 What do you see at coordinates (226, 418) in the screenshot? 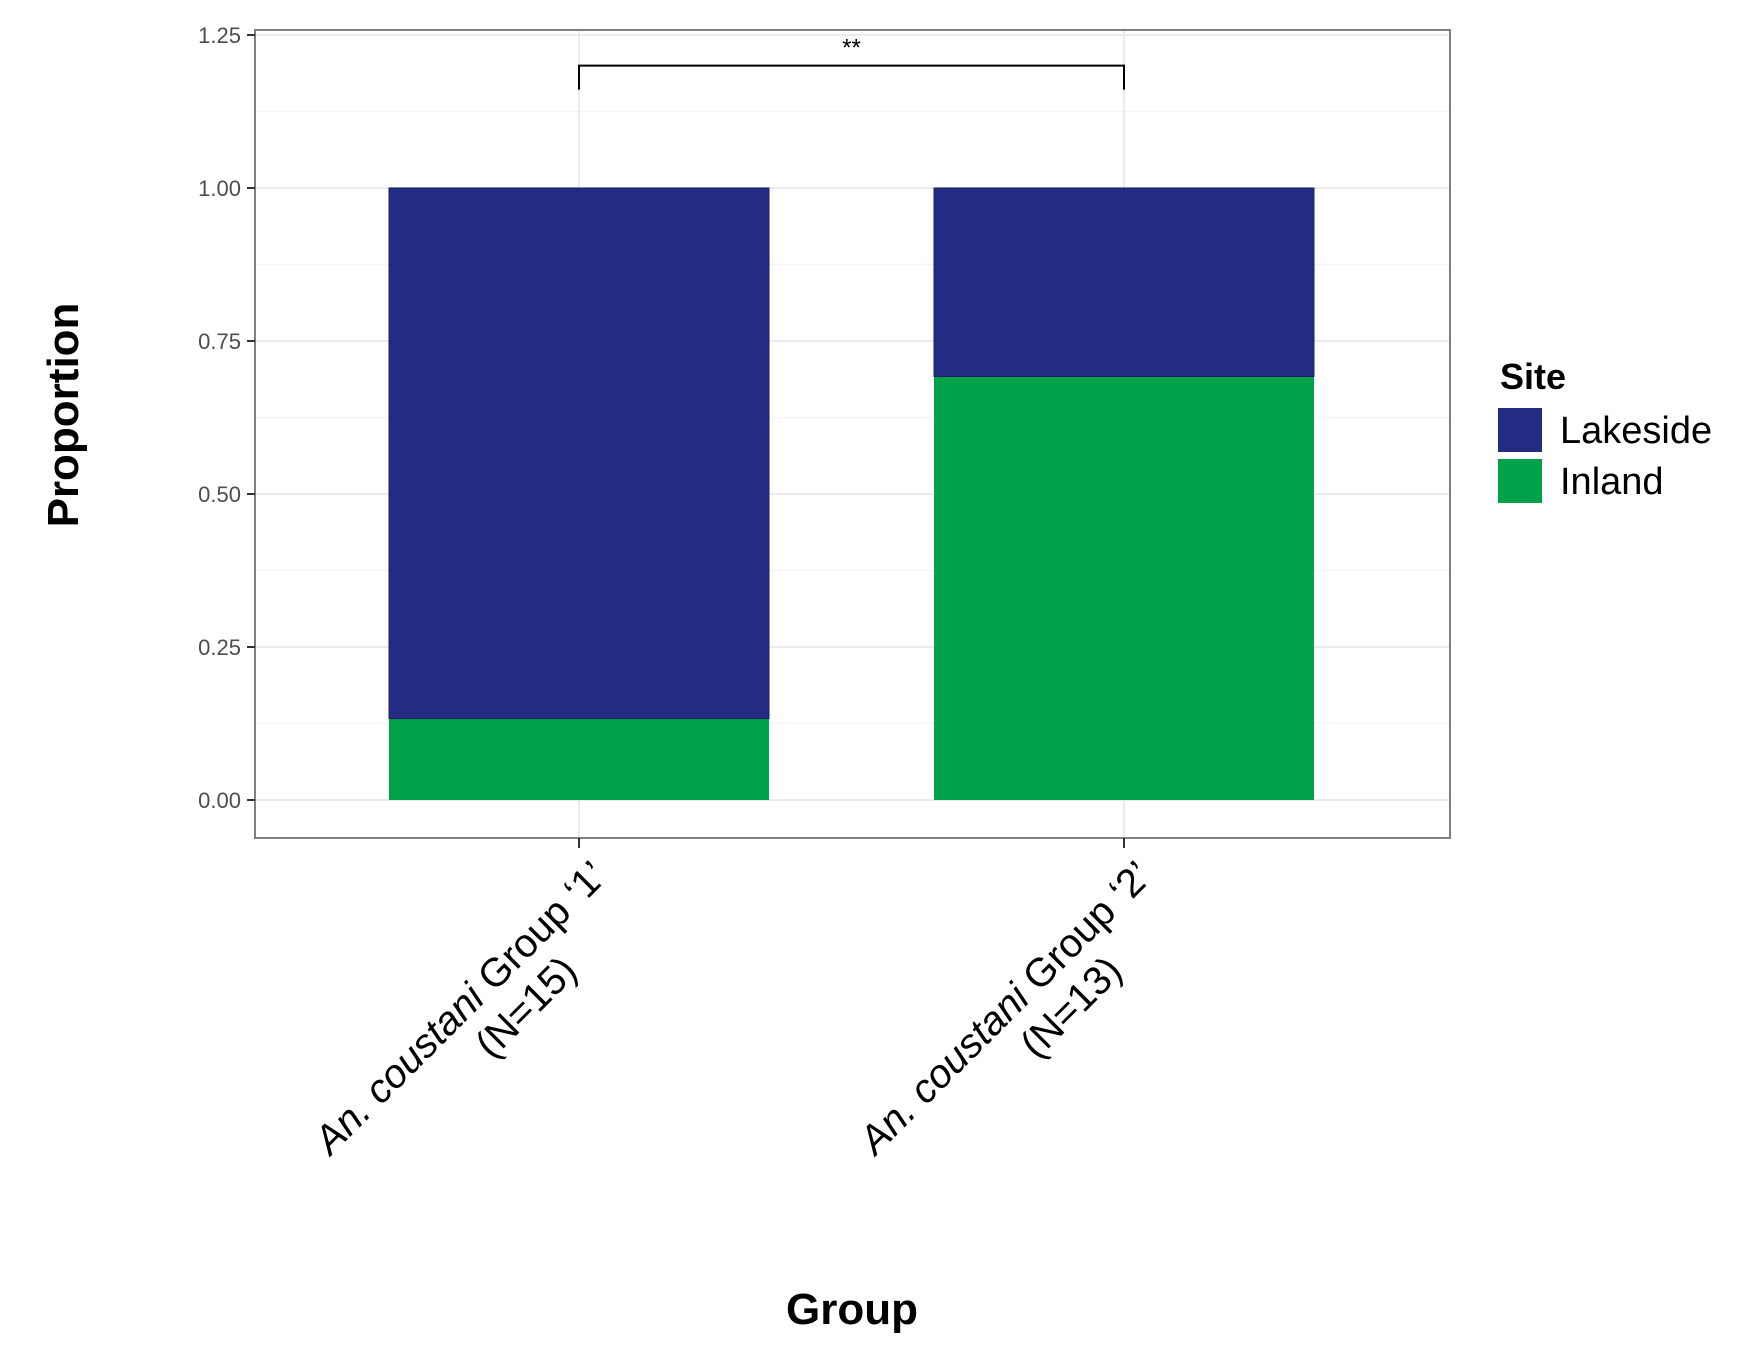
I see `y-axis: 0.00 0.25 0.50 0.75 1.00 1.25` at bounding box center [226, 418].